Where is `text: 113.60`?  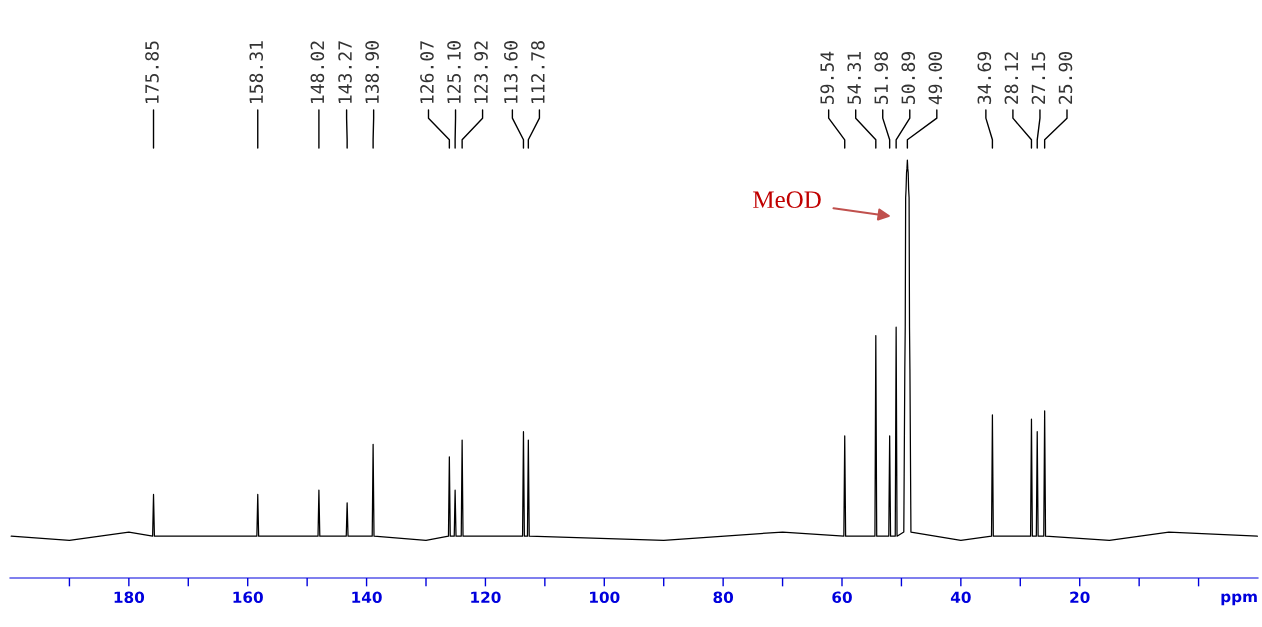 text: 113.60 is located at coordinates (511, 72).